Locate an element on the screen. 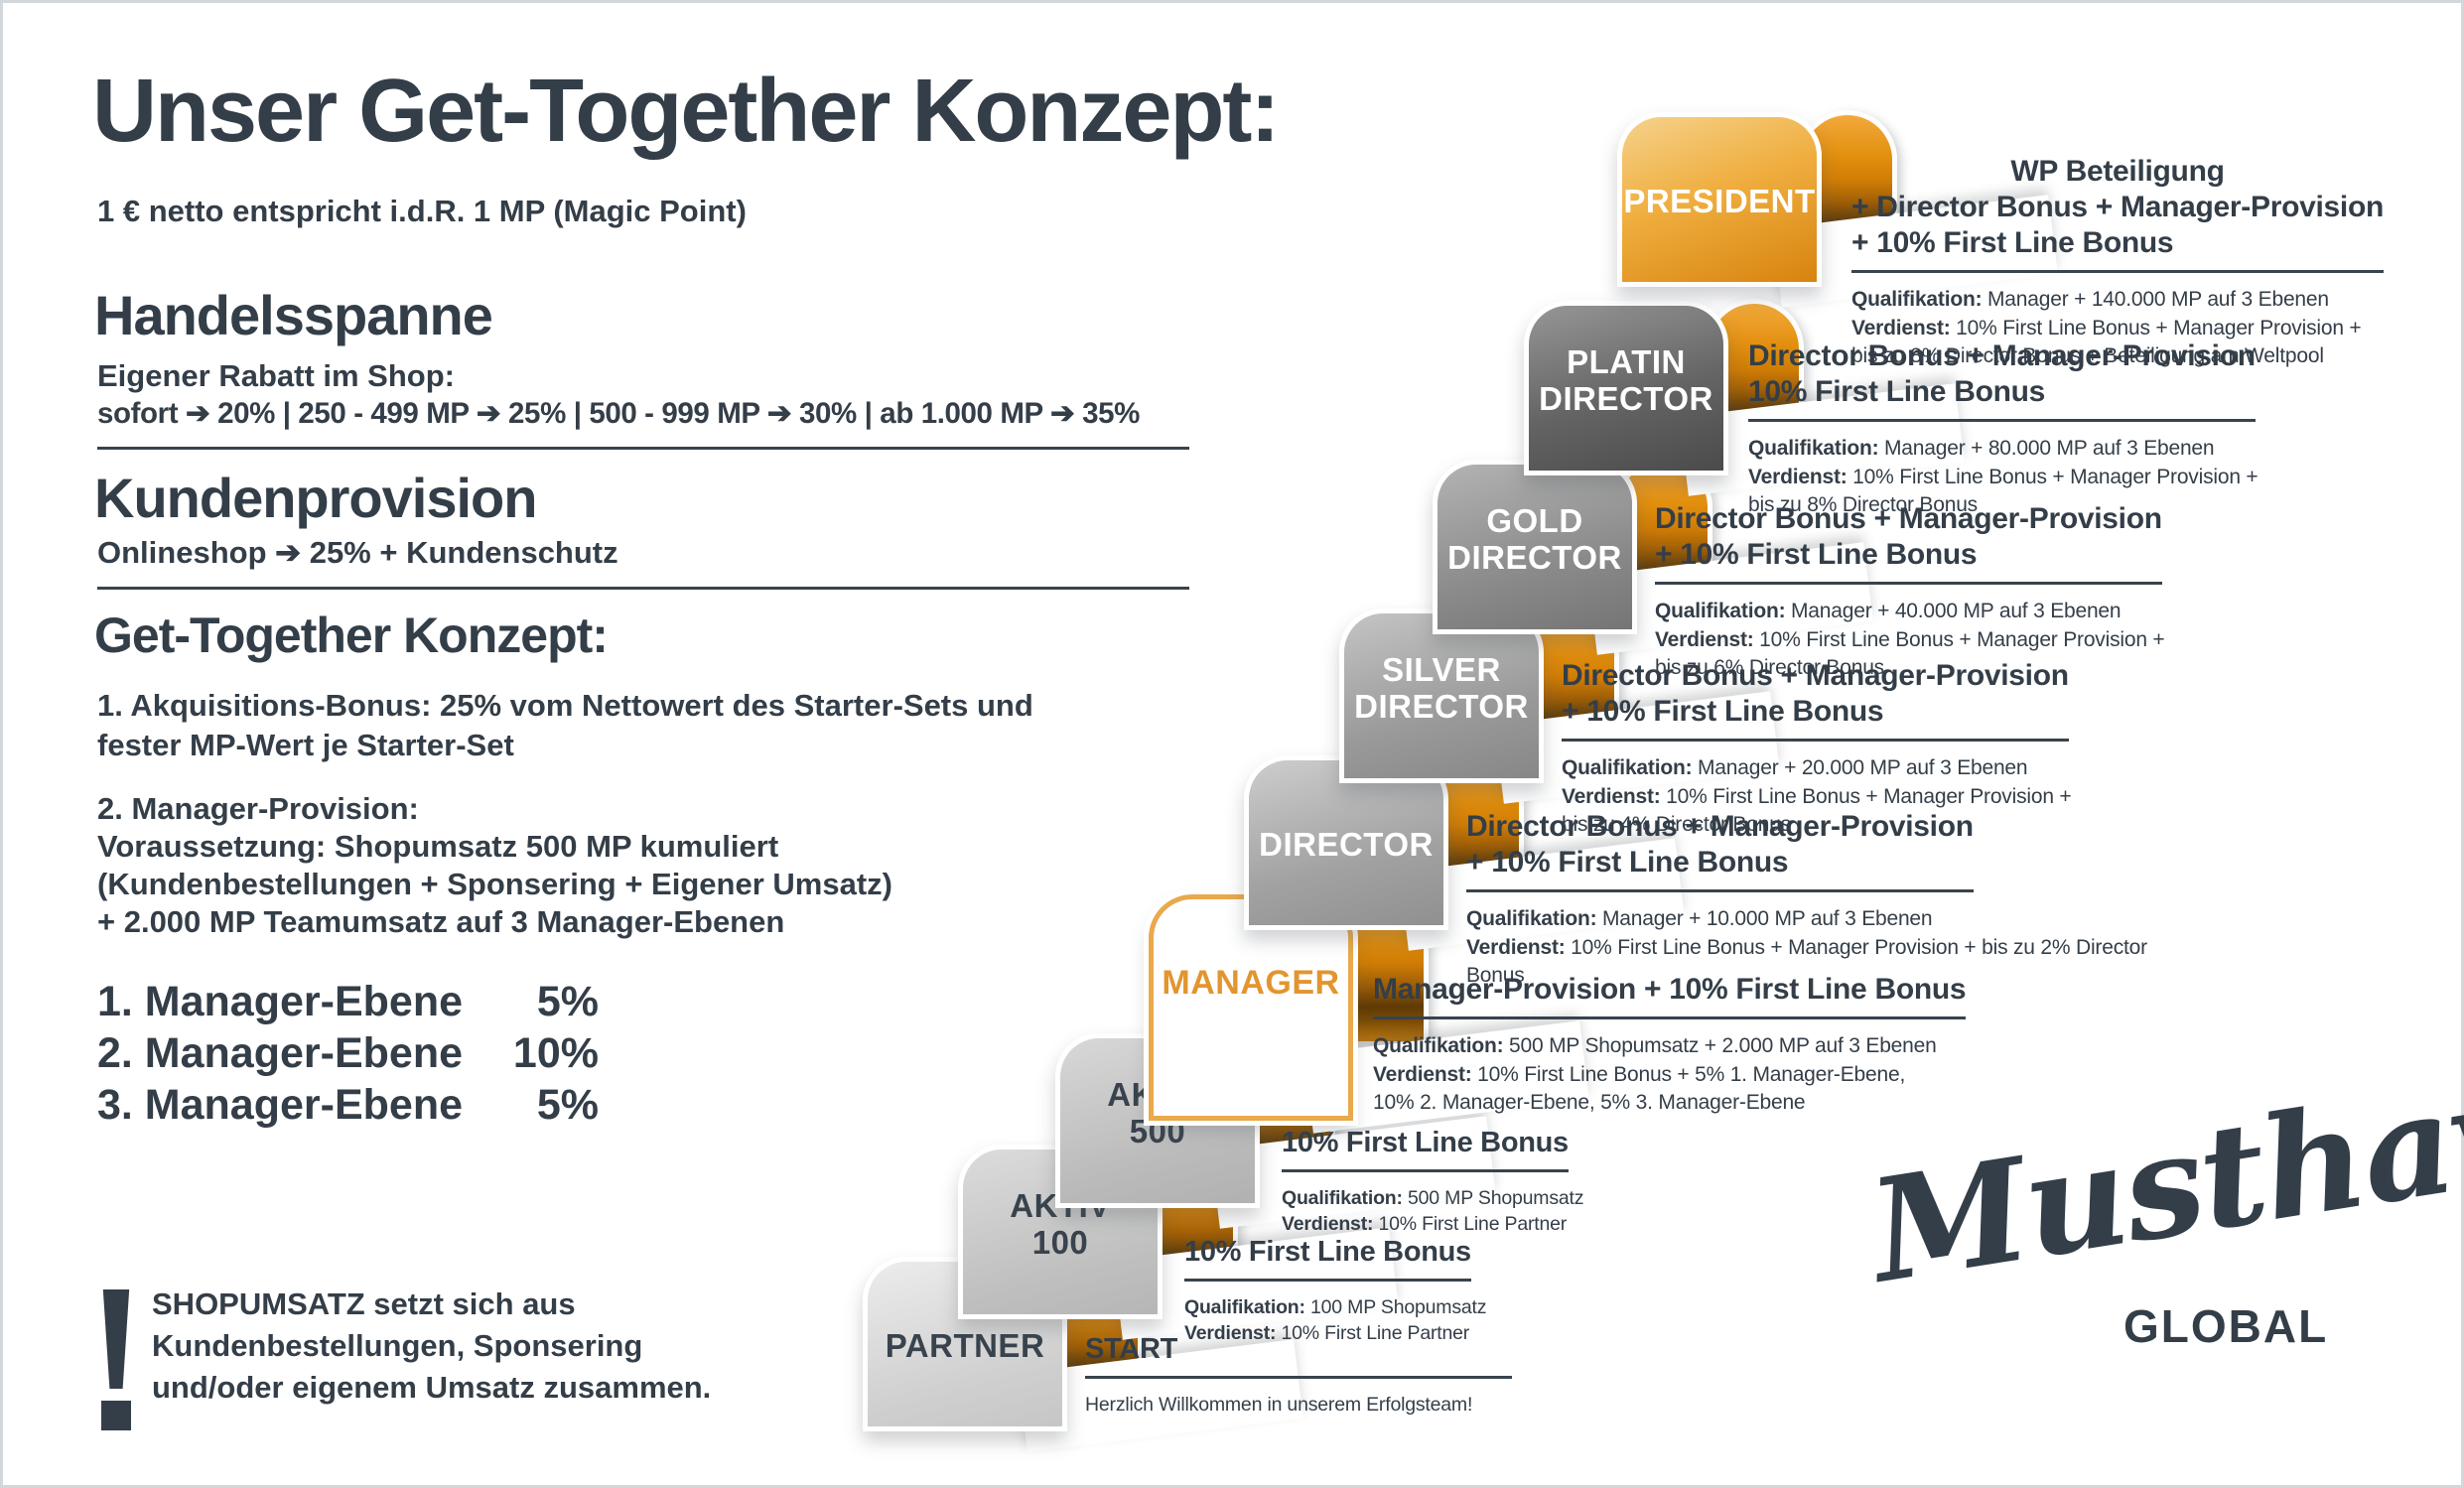 The image size is (2464, 1488). step-label-line: SILVER is located at coordinates (1441, 669).